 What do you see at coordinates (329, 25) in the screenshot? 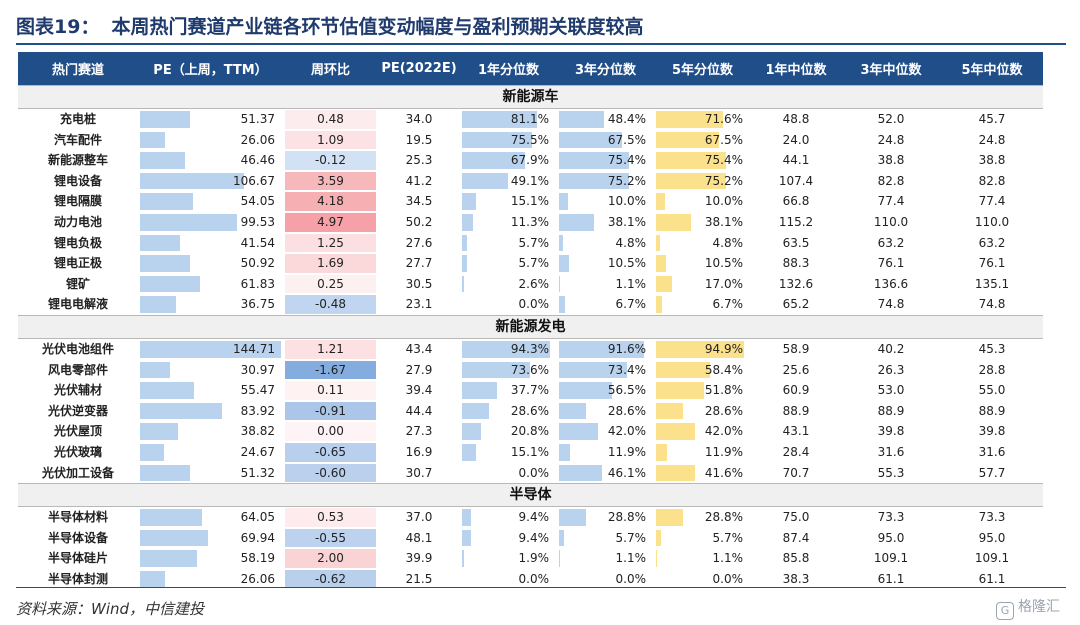
I see `figure-title: 图表19： 本周热门赛道产业链各环节估值变动幅度与盈利预期关联度较高` at bounding box center [329, 25].